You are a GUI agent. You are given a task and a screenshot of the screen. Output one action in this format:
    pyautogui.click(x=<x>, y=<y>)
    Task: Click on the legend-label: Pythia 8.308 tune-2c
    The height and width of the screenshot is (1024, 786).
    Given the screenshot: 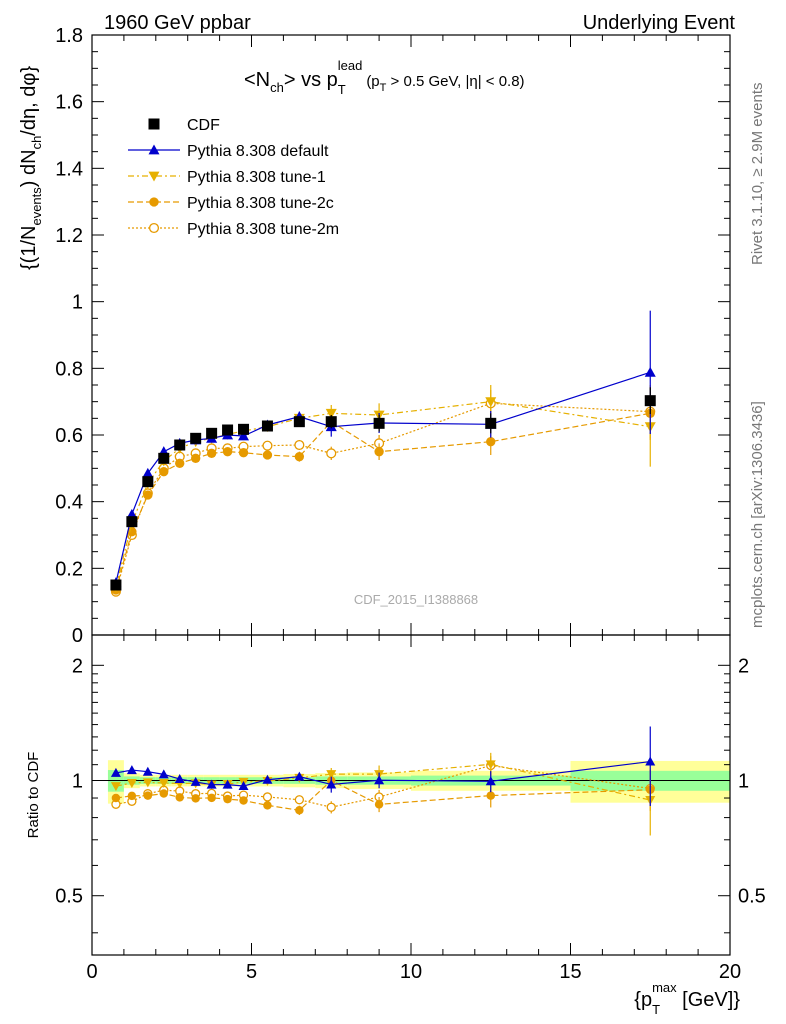 What is the action you would take?
    pyautogui.click(x=260, y=203)
    